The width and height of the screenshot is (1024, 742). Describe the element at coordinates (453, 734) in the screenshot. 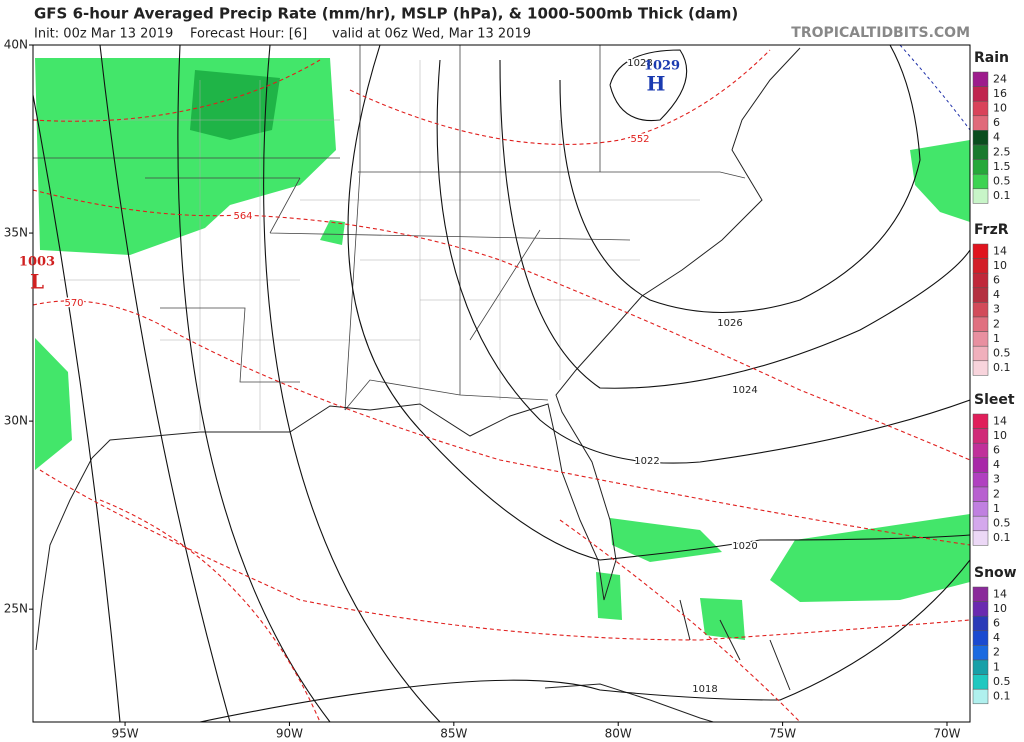

I see `lon-label: 85W` at that location.